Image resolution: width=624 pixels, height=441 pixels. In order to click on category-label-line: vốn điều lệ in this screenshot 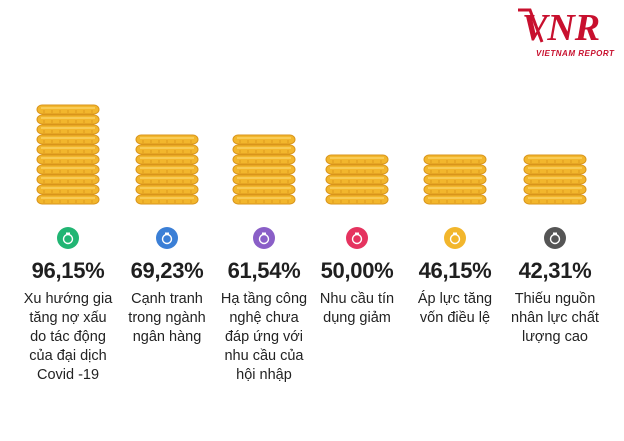, I will do `click(455, 318)`.